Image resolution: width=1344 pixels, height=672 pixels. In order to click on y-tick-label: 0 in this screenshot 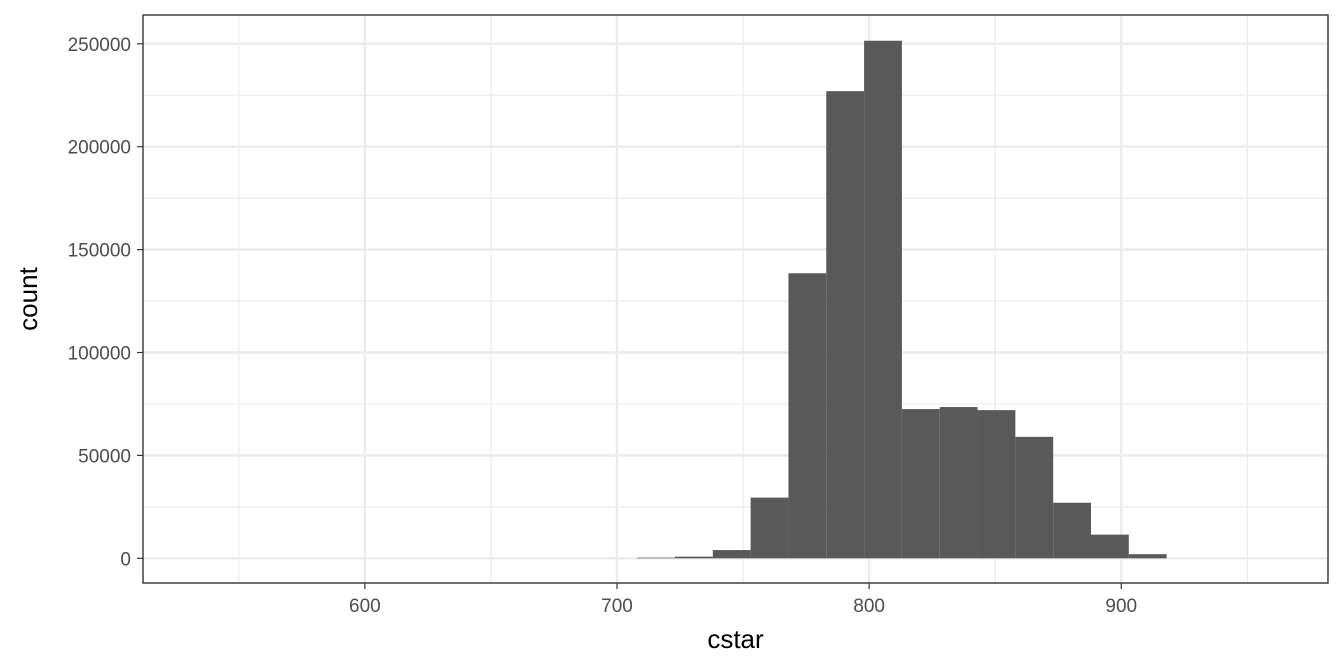, I will do `click(125, 559)`.